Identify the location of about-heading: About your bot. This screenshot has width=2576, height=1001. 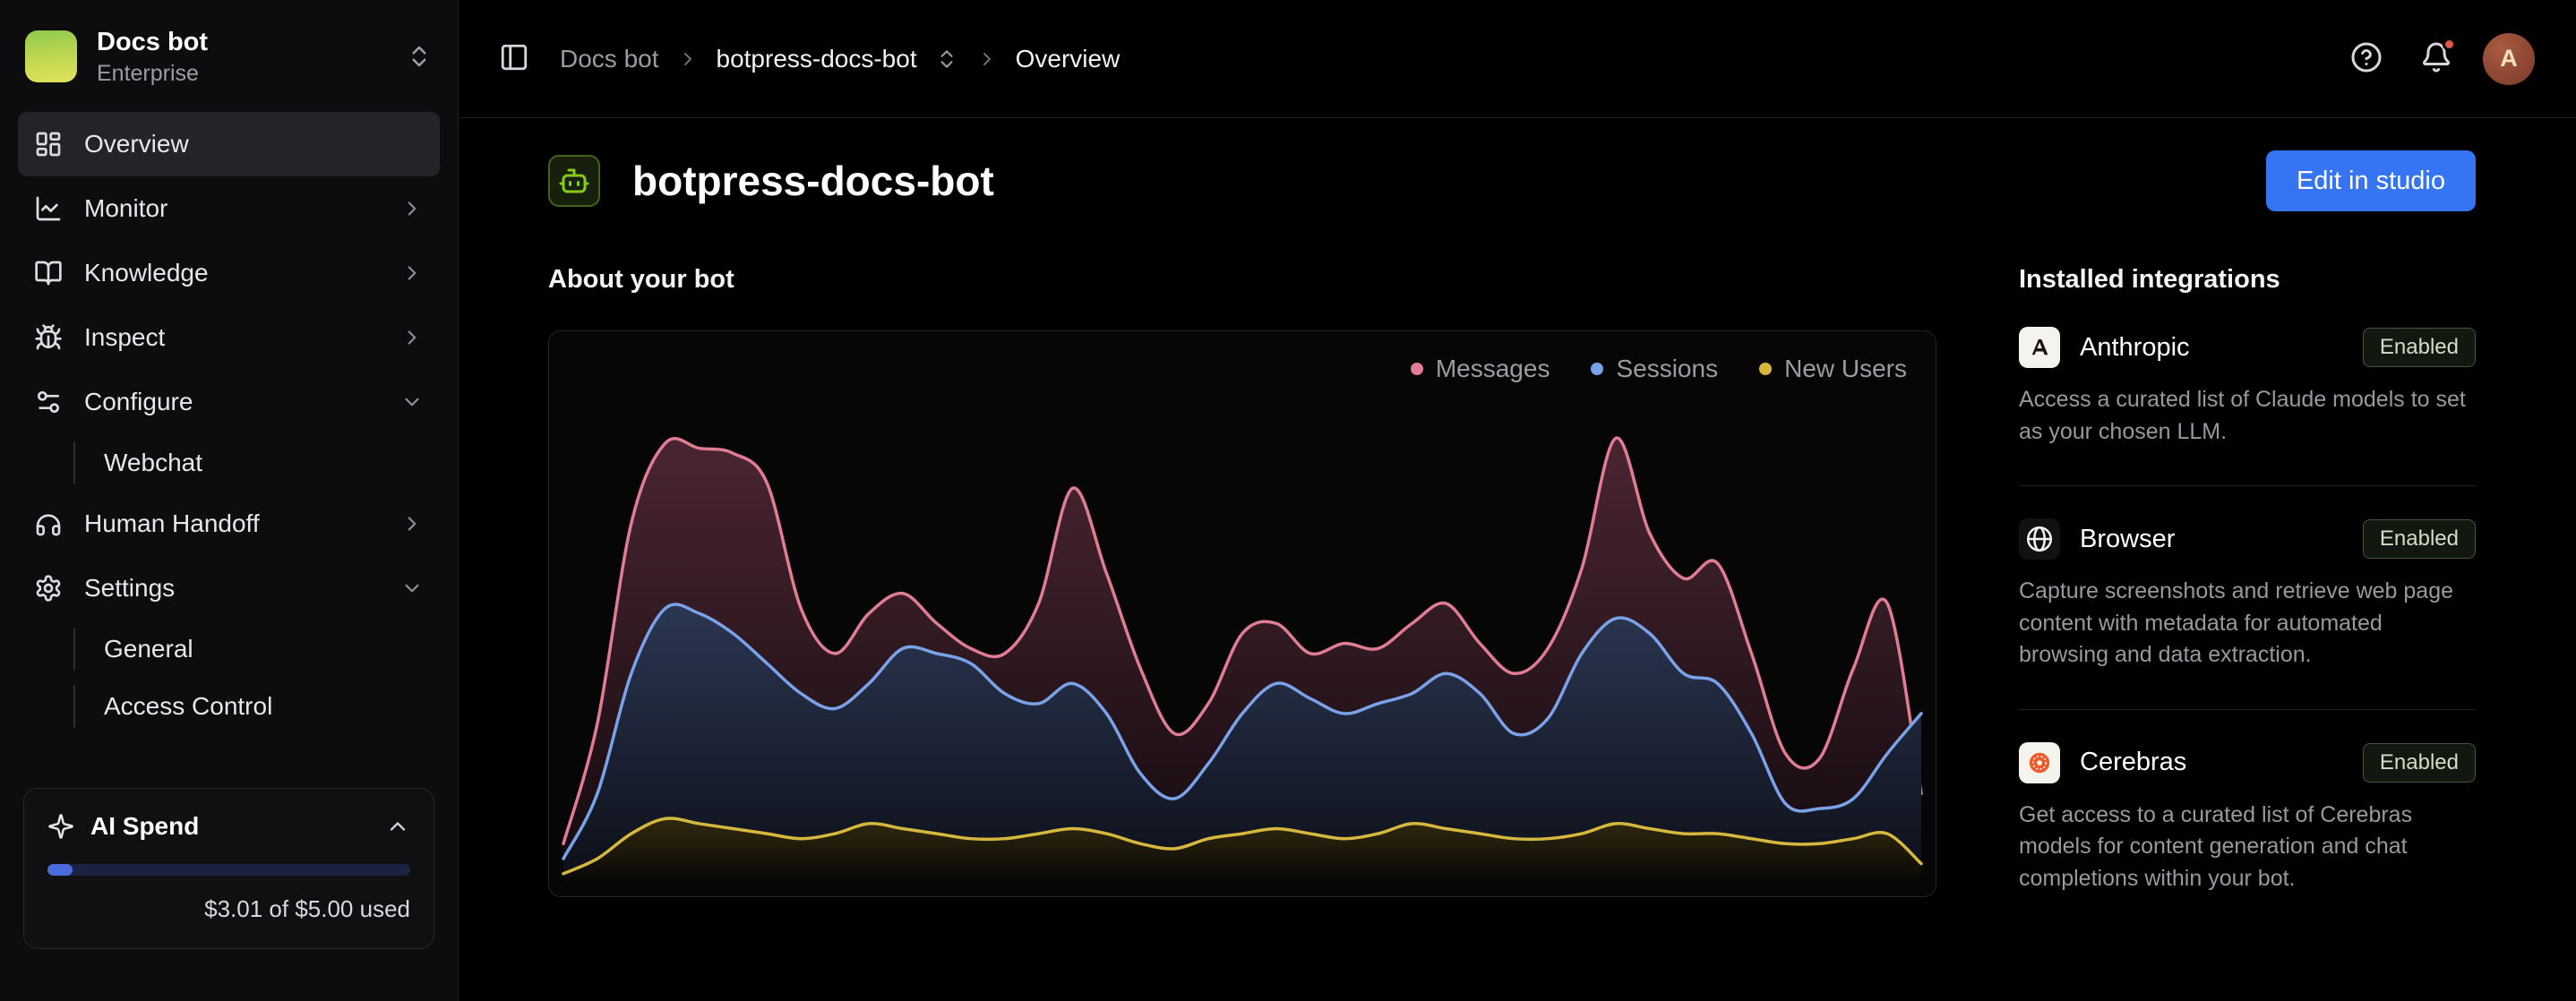
(641, 279).